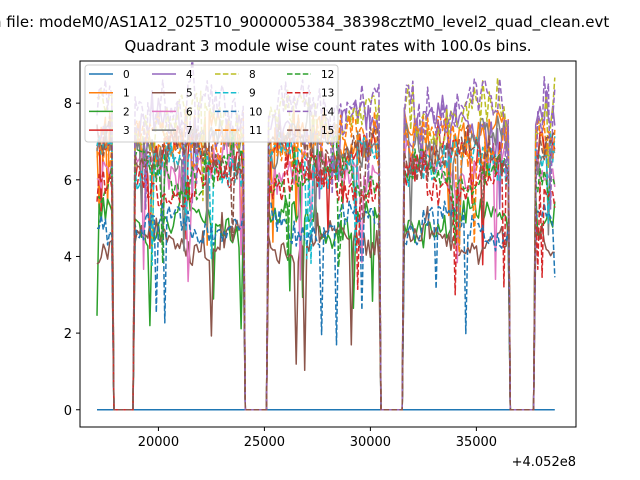  Describe the element at coordinates (476, 442) in the screenshot. I see `x-tick-label: 35000` at that location.